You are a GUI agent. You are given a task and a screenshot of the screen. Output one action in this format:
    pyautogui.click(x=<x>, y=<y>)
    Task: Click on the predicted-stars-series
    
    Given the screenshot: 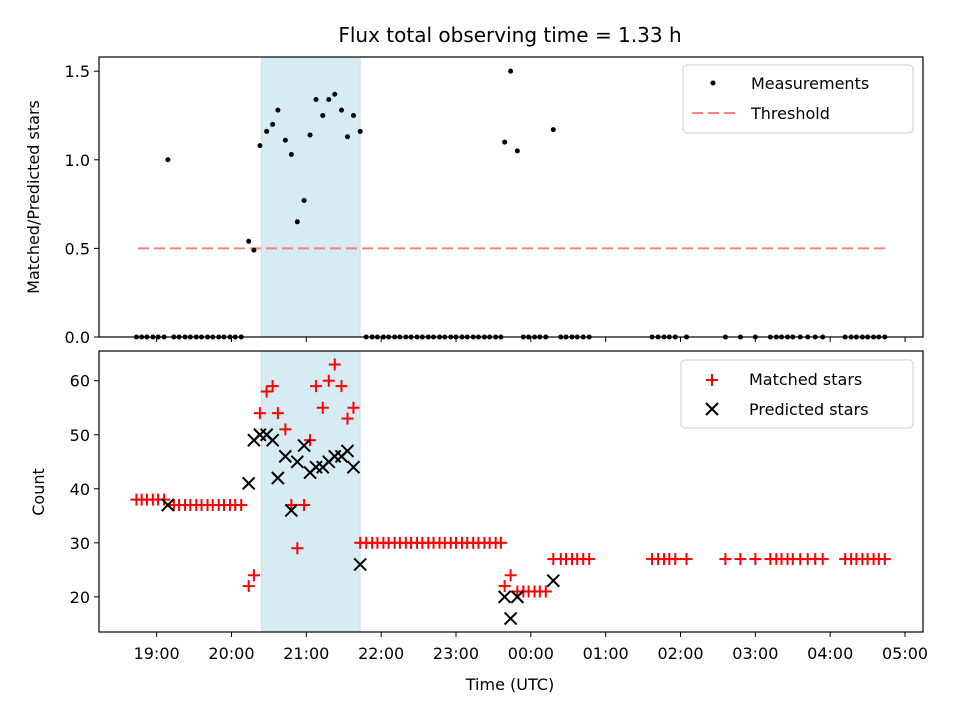 What is the action you would take?
    pyautogui.click(x=360, y=527)
    